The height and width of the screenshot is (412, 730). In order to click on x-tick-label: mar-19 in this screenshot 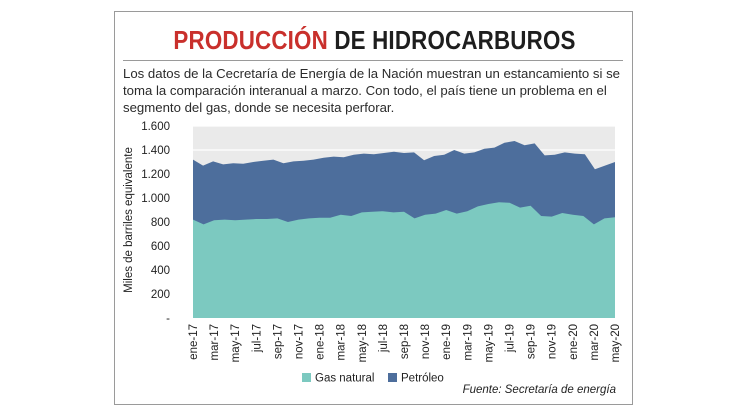, I will do `click(468, 342)`.